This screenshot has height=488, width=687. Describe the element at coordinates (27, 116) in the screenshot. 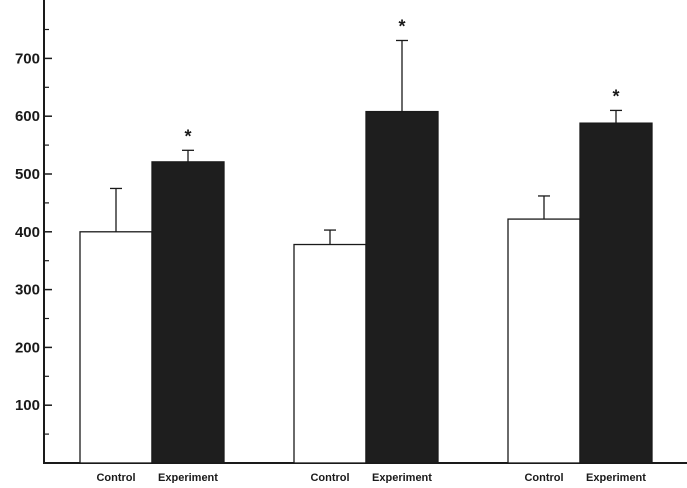

I see `y-tick-label: 600` at that location.